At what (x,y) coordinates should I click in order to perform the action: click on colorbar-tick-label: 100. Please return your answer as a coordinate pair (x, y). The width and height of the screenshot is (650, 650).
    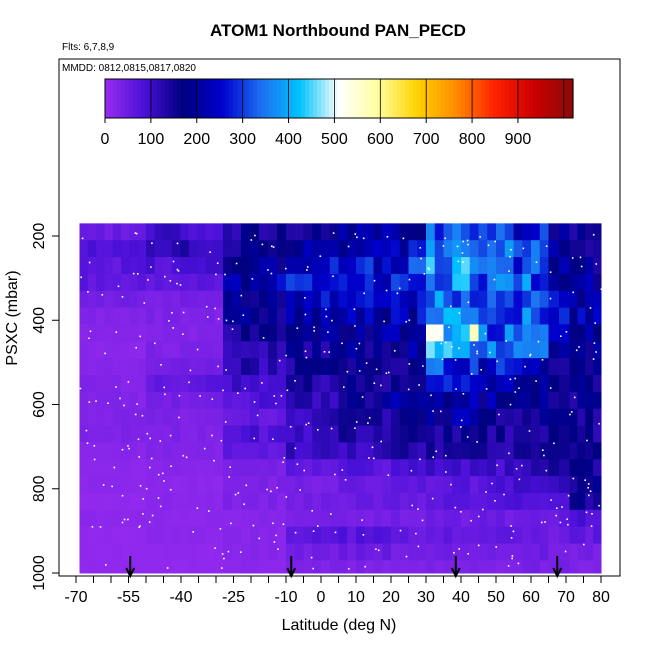
    Looking at the image, I should click on (151, 139).